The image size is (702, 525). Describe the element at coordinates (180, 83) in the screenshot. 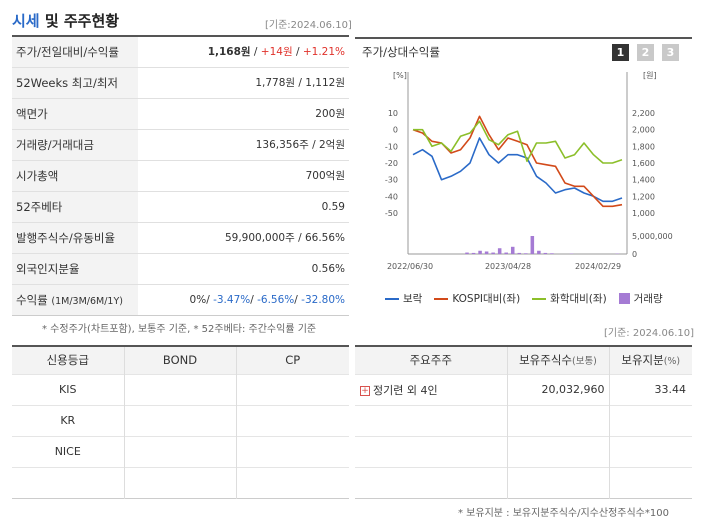

I see `summary-row-52w: 52Weeks 최고/최저 1,778원 / 1,112원` at that location.